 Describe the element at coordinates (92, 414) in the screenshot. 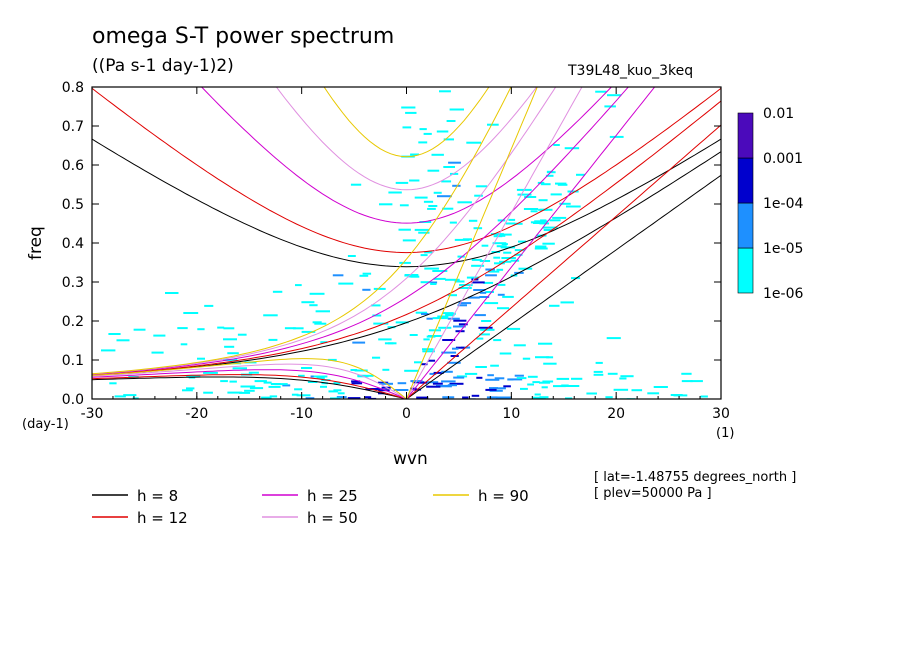

I see `x-tick-label: -30` at that location.